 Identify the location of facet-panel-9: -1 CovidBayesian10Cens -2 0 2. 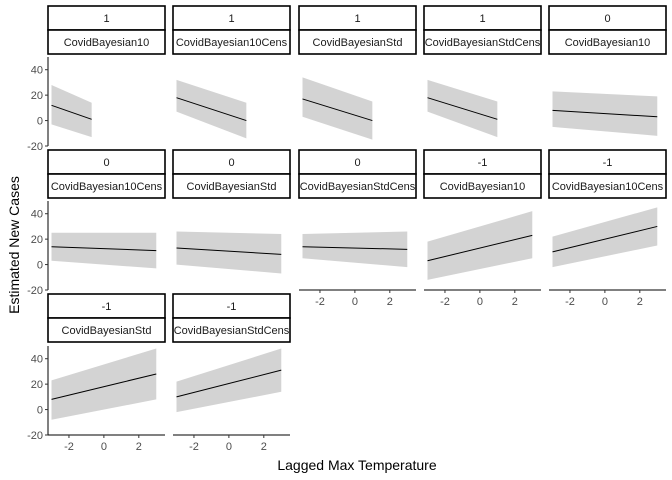
(607, 228).